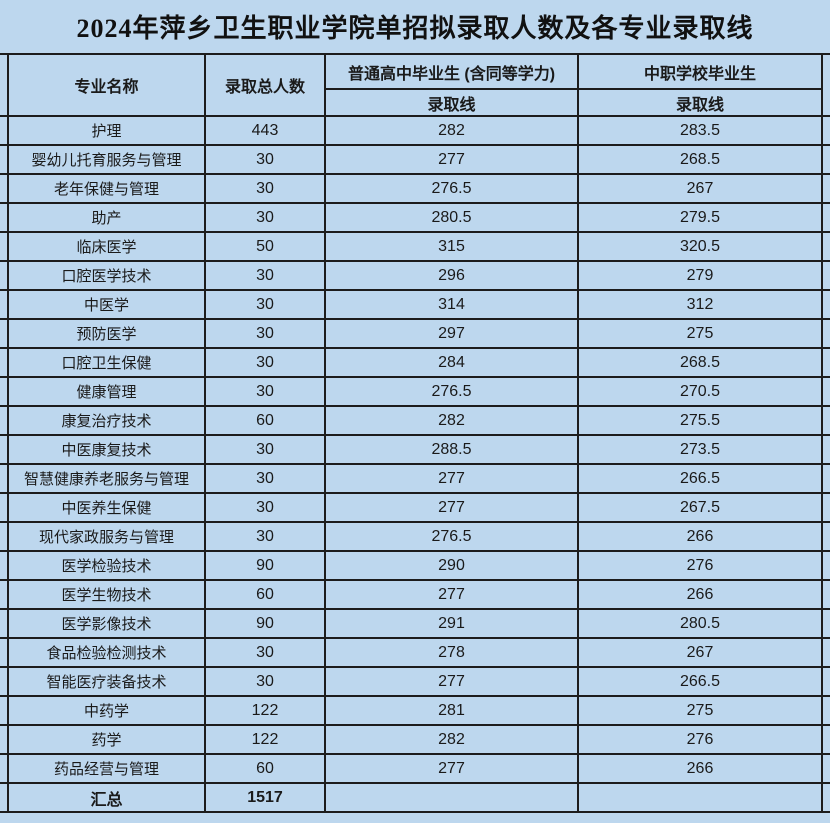 This screenshot has width=830, height=823. What do you see at coordinates (106, 594) in the screenshot?
I see `major-cell: 医学生物技术` at bounding box center [106, 594].